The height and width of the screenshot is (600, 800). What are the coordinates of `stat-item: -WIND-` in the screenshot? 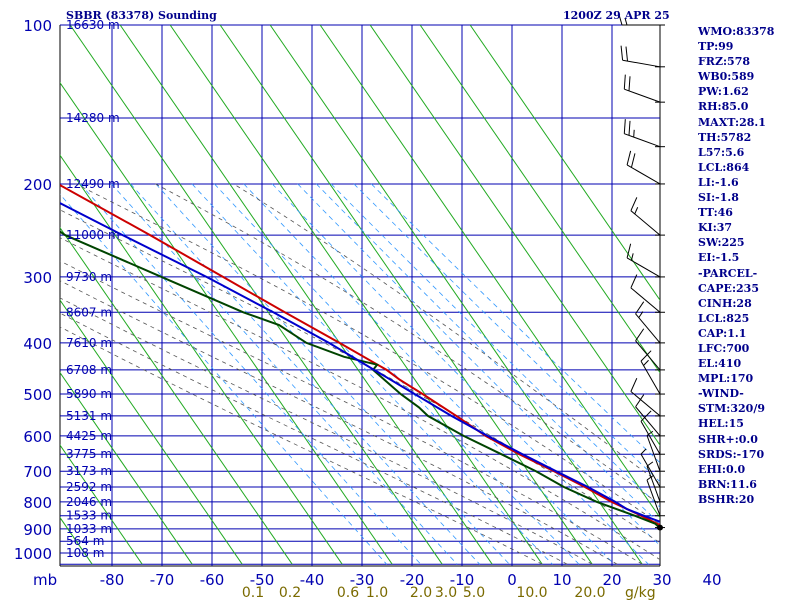 It's located at (721, 394).